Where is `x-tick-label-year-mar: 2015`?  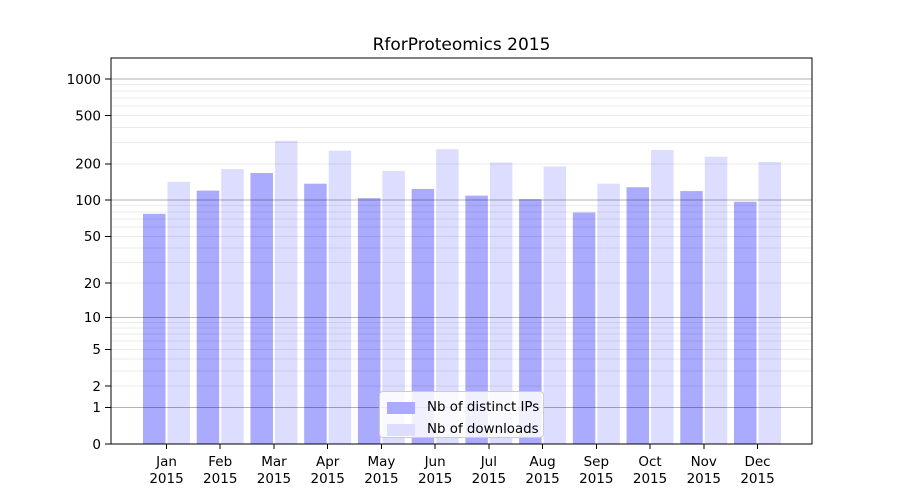 x-tick-label-year-mar: 2015 is located at coordinates (274, 479).